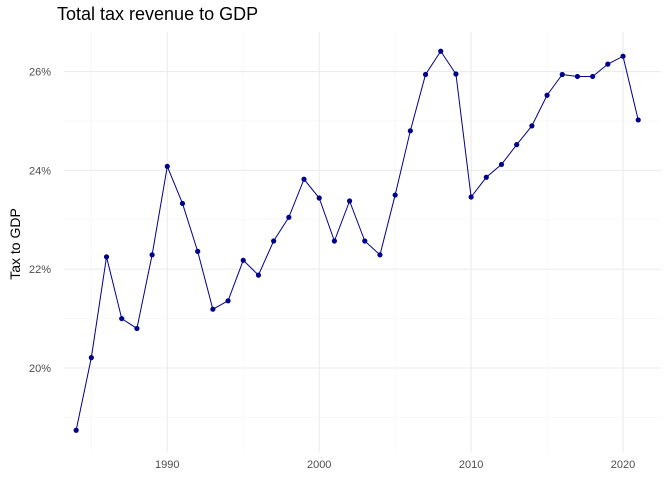 This screenshot has width=672, height=480. What do you see at coordinates (158, 14) in the screenshot?
I see `chart-title: Total tax revenue to GDP` at bounding box center [158, 14].